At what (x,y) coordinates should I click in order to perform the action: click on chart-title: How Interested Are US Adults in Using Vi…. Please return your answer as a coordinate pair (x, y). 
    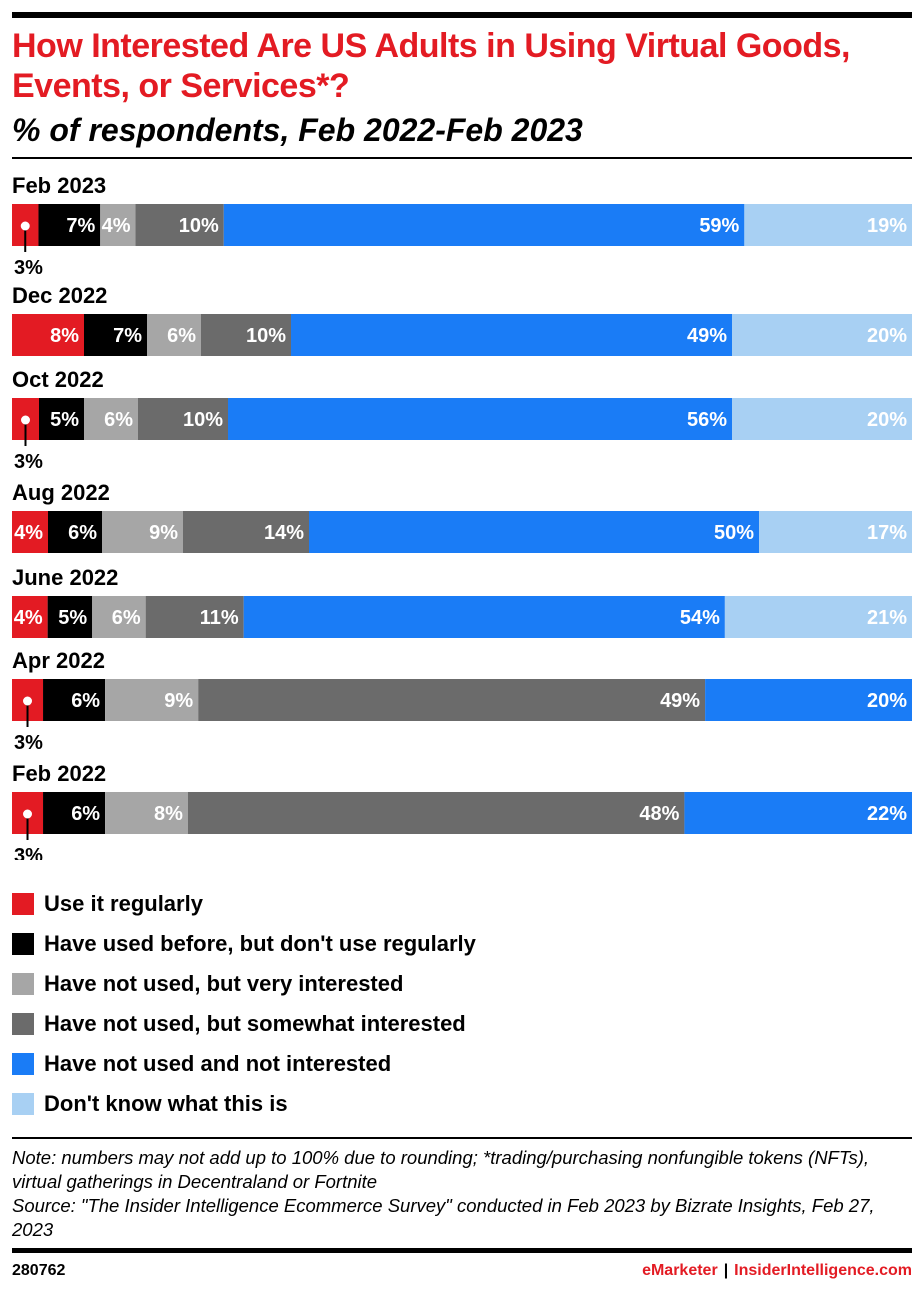
    Looking at the image, I should click on (431, 66).